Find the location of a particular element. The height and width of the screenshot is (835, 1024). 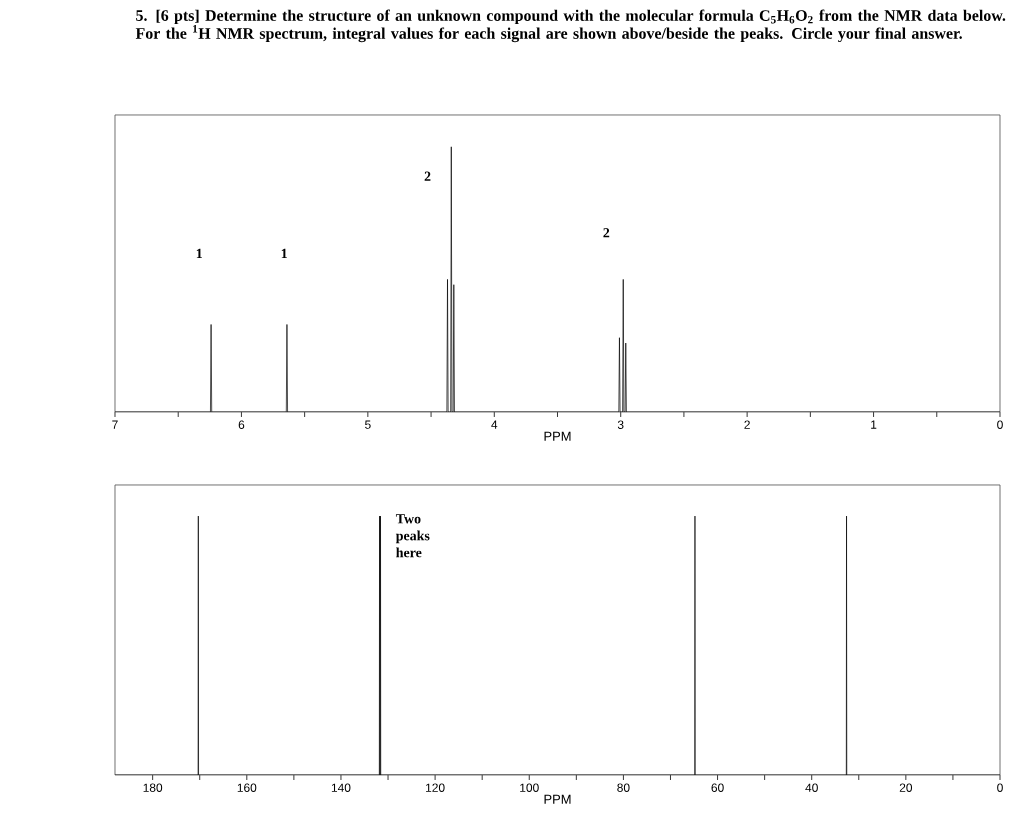

x-tick-label: 2 is located at coordinates (747, 424).